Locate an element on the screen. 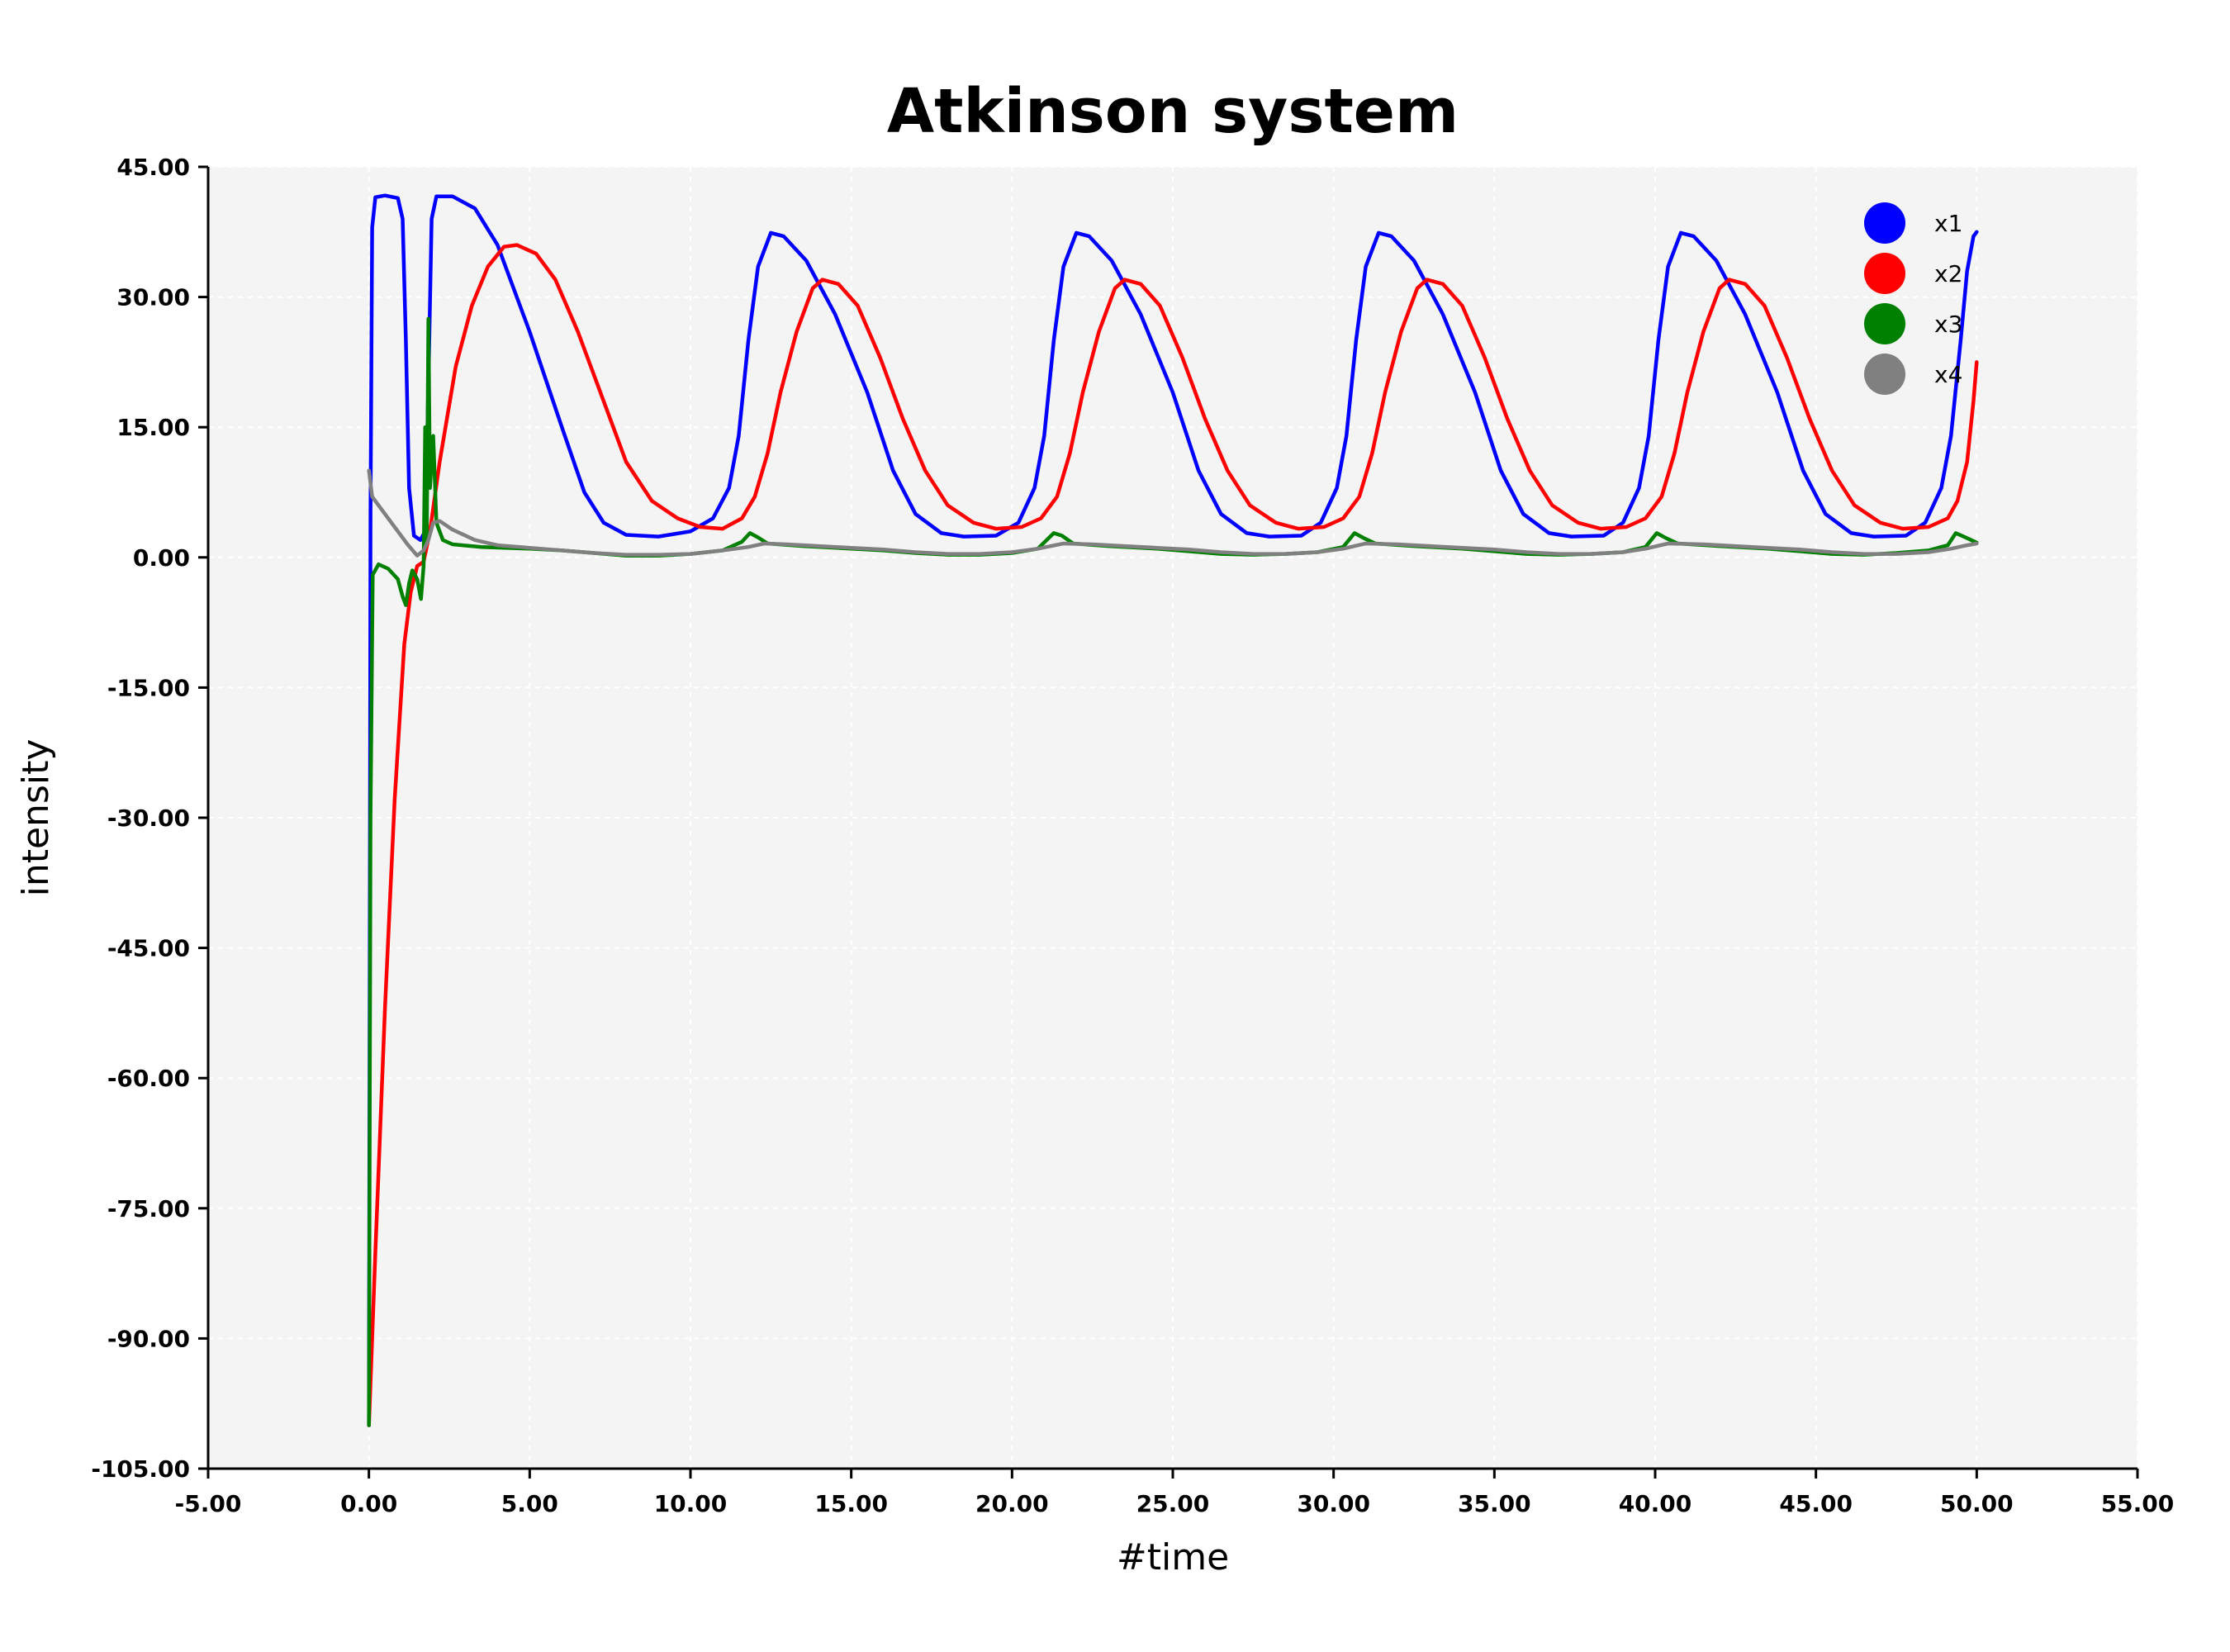 The image size is (2230, 1652). legend-label-x3: x3 is located at coordinates (1948, 324).